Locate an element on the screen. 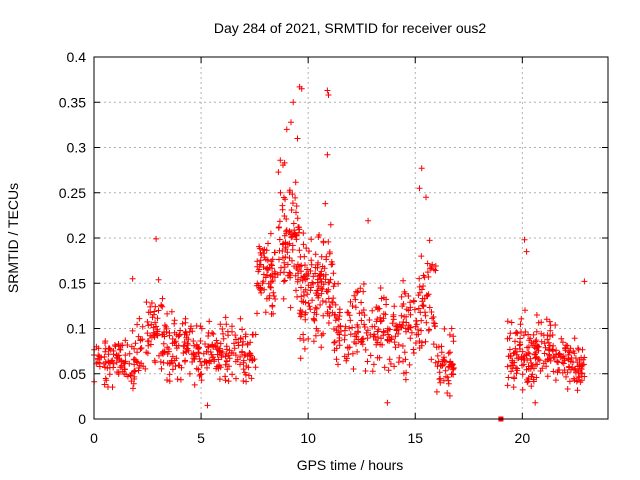 The width and height of the screenshot is (640, 480). x-tick-label: 5 is located at coordinates (201, 438).